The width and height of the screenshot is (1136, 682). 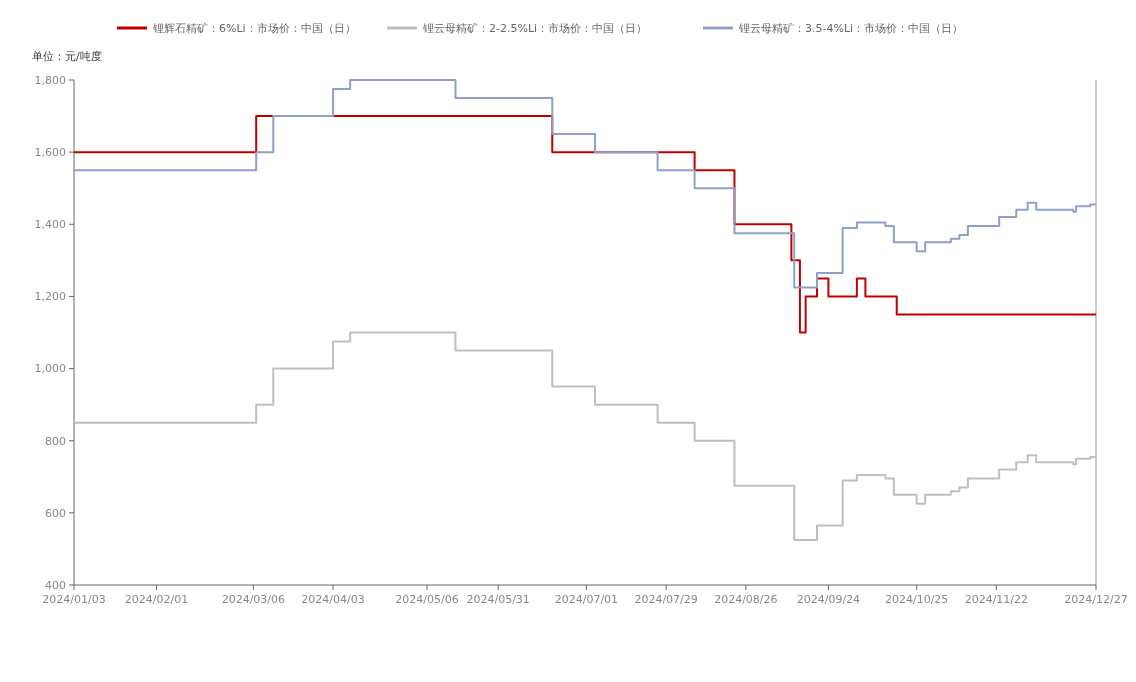 I want to click on x-tick-label: 2024/10/25, so click(x=916, y=599).